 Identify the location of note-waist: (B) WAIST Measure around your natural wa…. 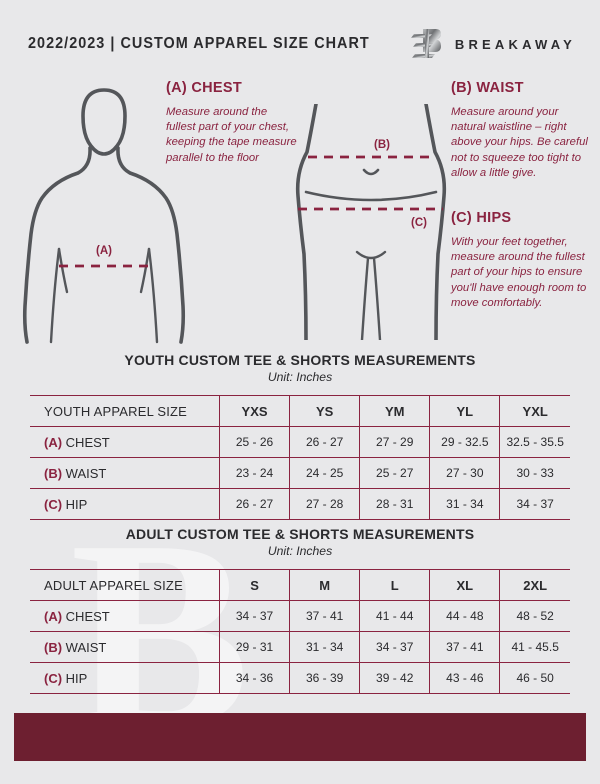
(521, 130).